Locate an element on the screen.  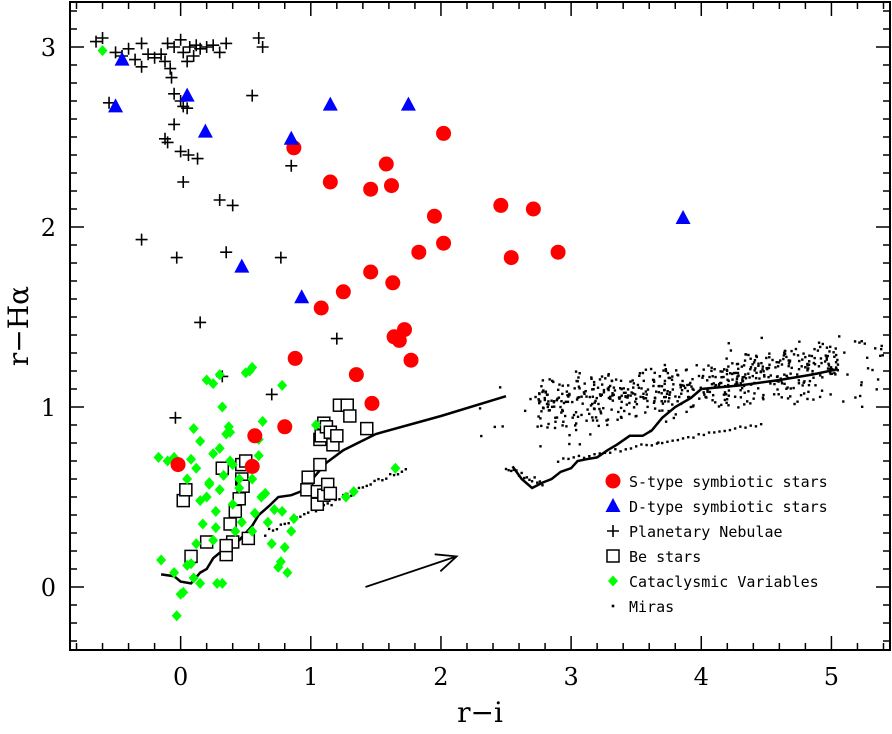
y-tick-label: 0 is located at coordinates (48, 588).